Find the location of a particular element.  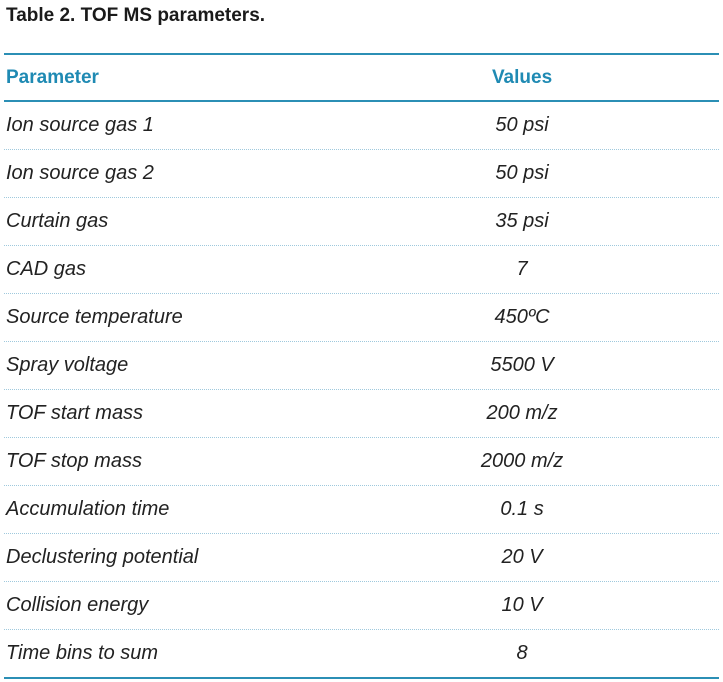

table-row: Spray voltage 5500 V is located at coordinates (361, 366).